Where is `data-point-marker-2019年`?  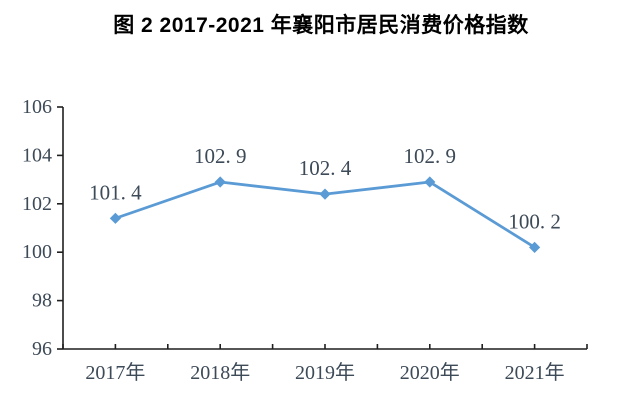 data-point-marker-2019年 is located at coordinates (325, 194).